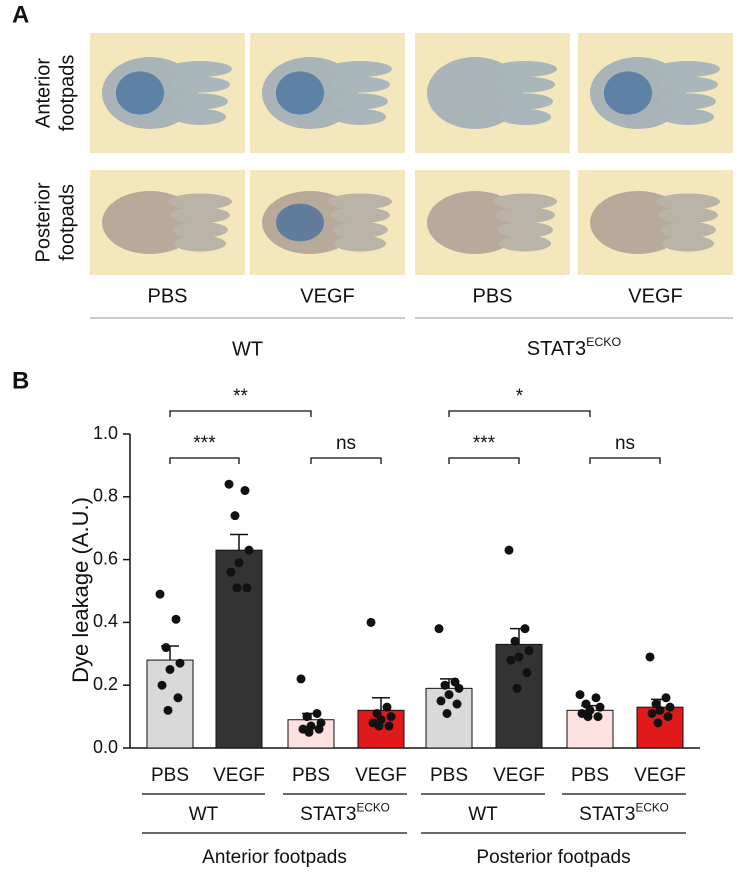 Image resolution: width=750 pixels, height=884 pixels. Describe the element at coordinates (20, 14) in the screenshot. I see `panel-label: A` at that location.